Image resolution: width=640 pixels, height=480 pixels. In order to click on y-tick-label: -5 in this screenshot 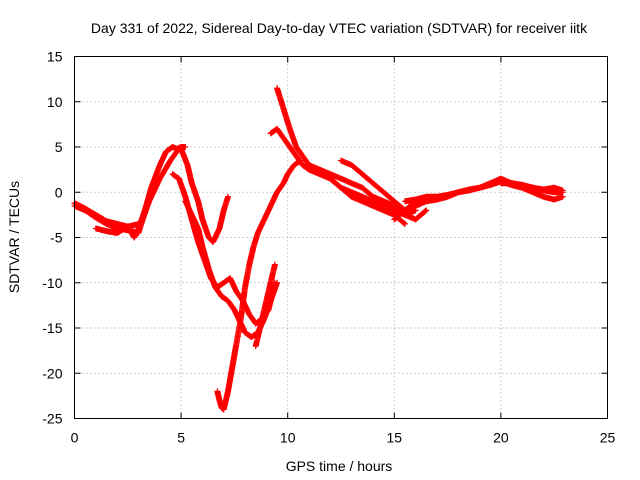, I will do `click(56, 238)`.